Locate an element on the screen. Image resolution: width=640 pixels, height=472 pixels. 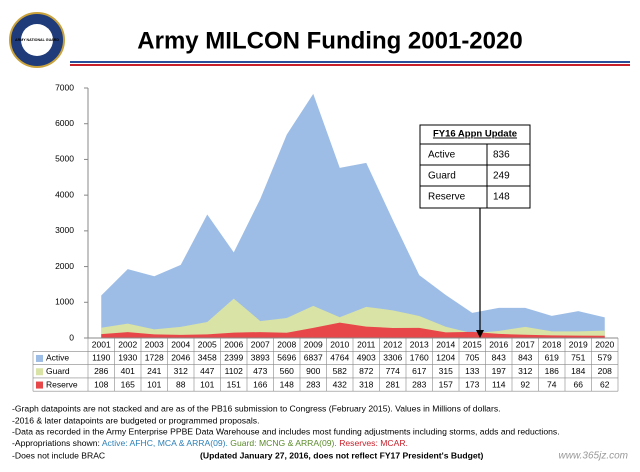
x-tick-label: 2005 is located at coordinates (207, 344).